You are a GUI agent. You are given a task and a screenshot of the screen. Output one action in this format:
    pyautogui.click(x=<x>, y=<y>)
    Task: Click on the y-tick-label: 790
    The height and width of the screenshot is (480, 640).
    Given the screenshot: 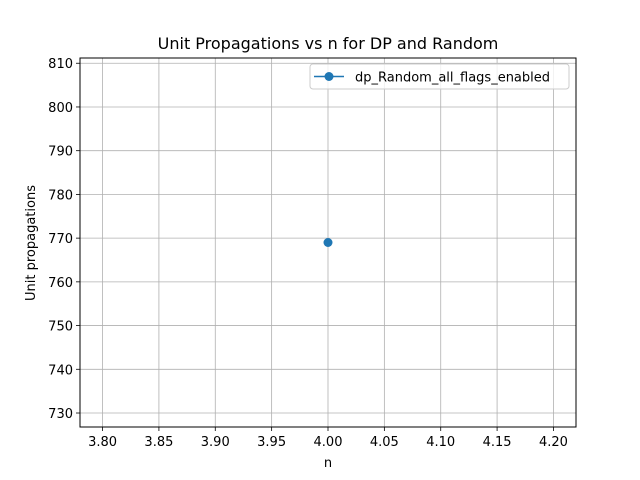 What is the action you would take?
    pyautogui.click(x=60, y=152)
    